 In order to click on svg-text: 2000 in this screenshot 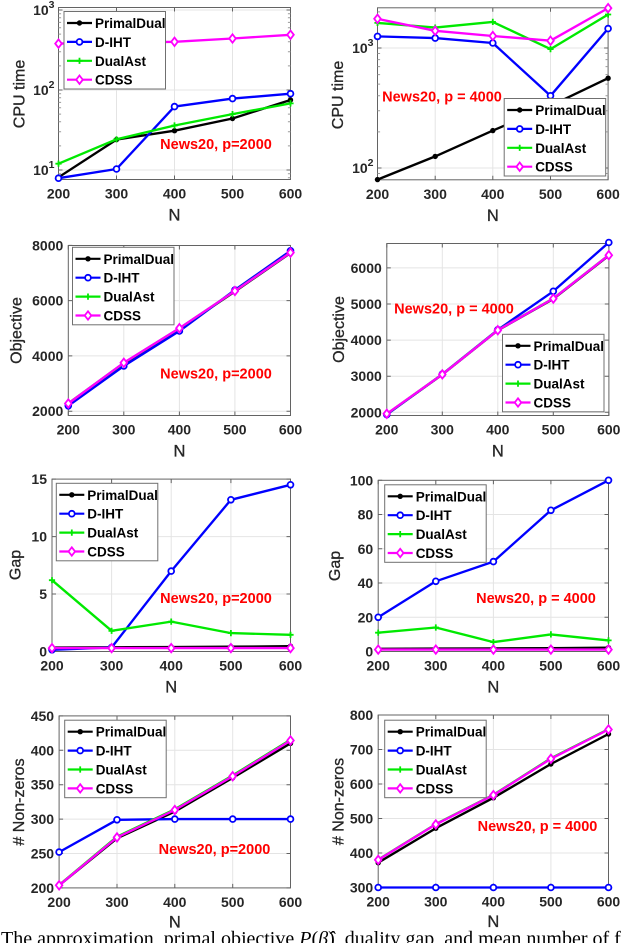, I will do `click(47, 411)`.